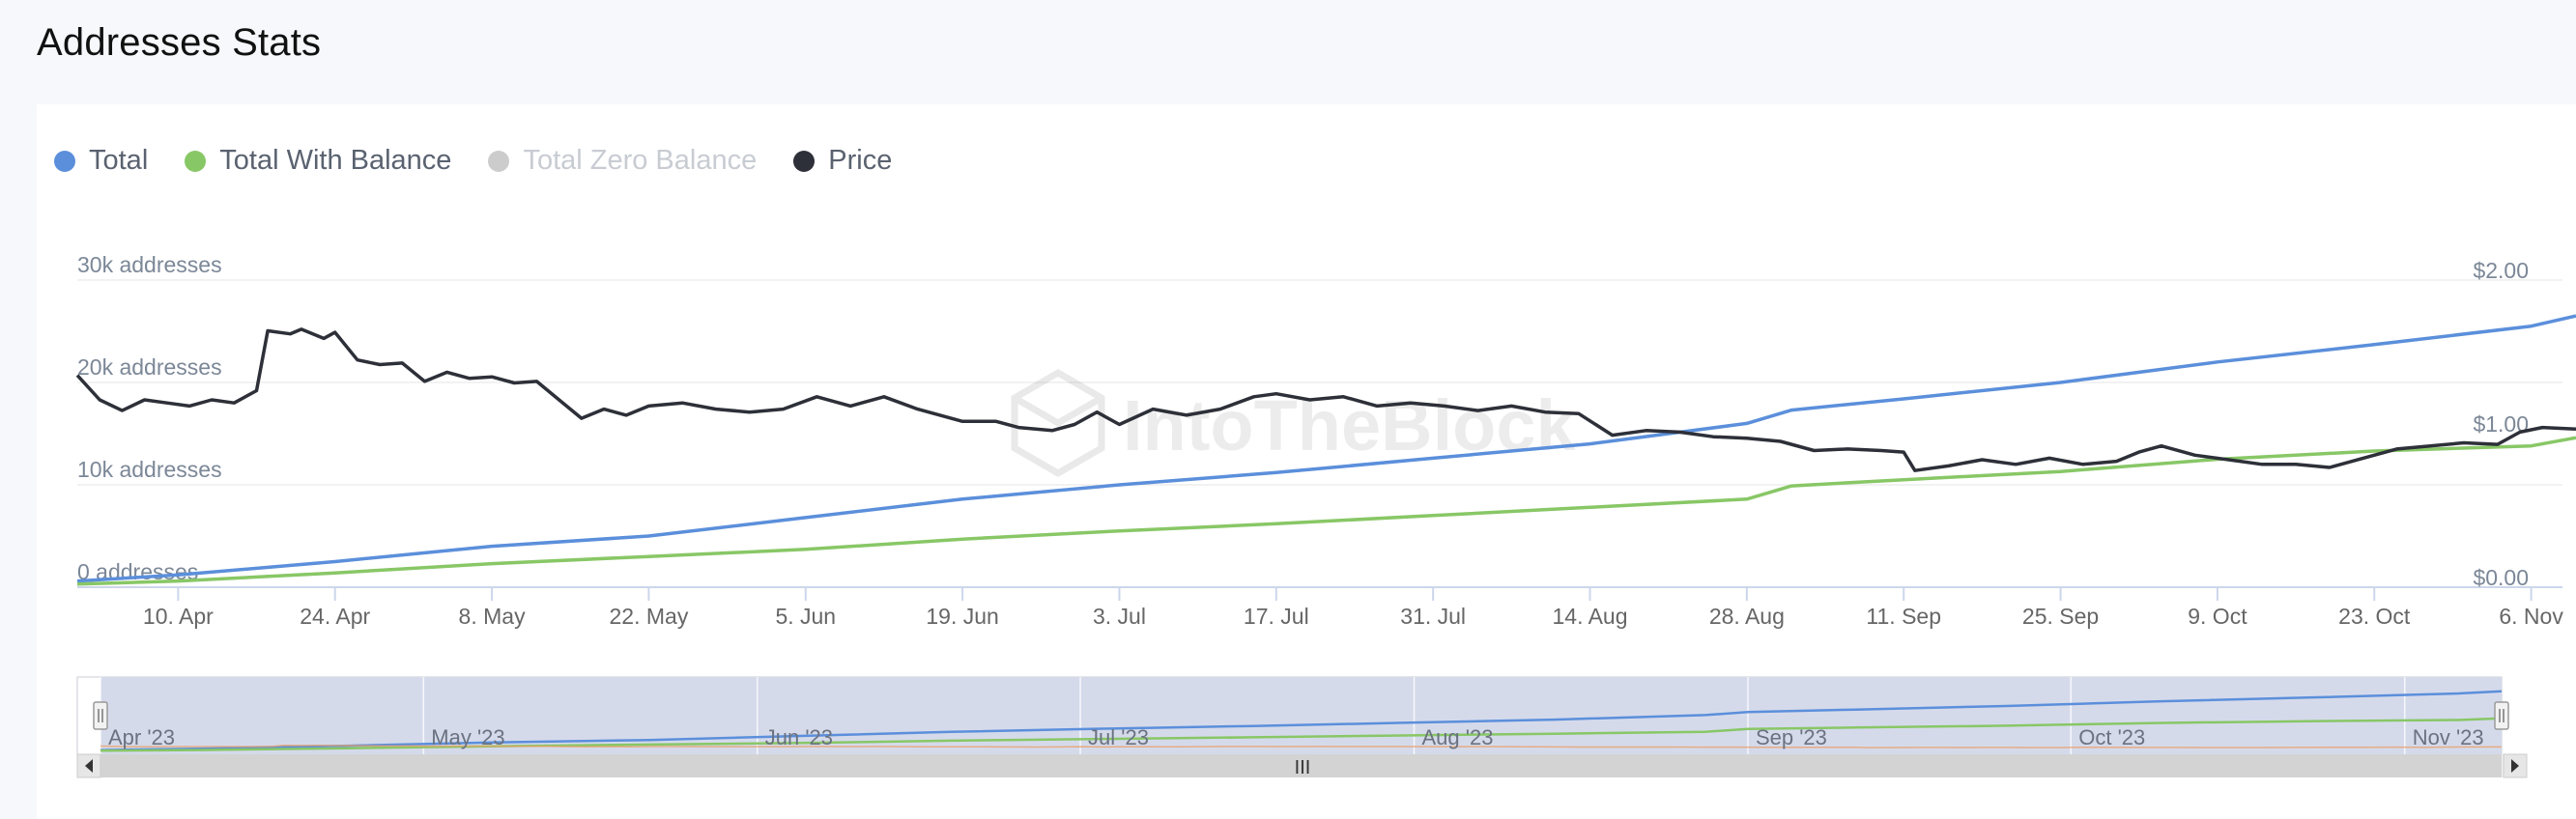 The image size is (2576, 819). What do you see at coordinates (493, 617) in the screenshot?
I see `x-tick-label: 8. May` at bounding box center [493, 617].